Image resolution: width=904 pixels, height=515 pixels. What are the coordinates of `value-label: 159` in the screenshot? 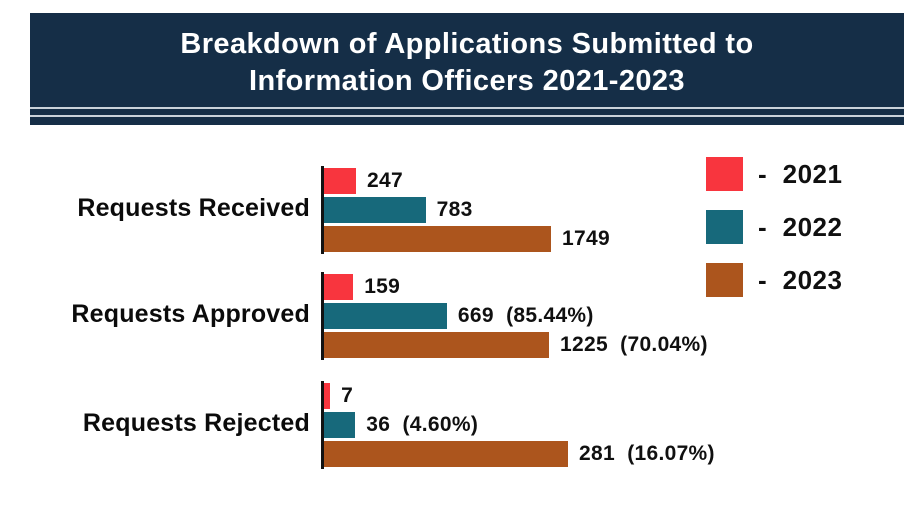 It's located at (382, 286).